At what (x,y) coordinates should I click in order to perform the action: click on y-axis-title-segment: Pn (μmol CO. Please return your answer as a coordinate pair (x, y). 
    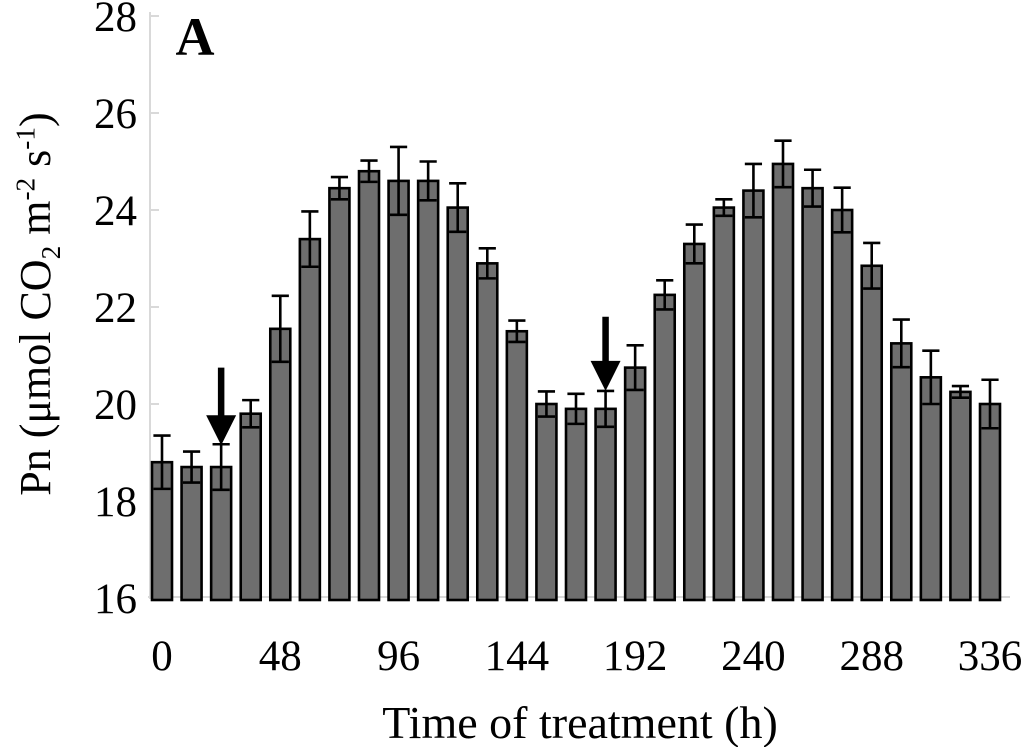
    Looking at the image, I should click on (35, 377).